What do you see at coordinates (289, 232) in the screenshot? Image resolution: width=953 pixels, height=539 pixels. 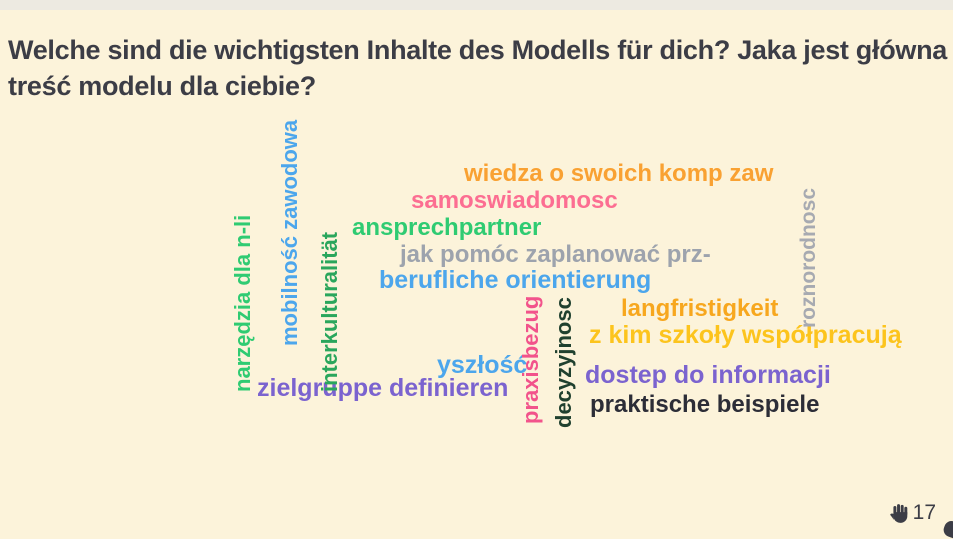 I see `wordcloud-word: mobilność zawodowa` at bounding box center [289, 232].